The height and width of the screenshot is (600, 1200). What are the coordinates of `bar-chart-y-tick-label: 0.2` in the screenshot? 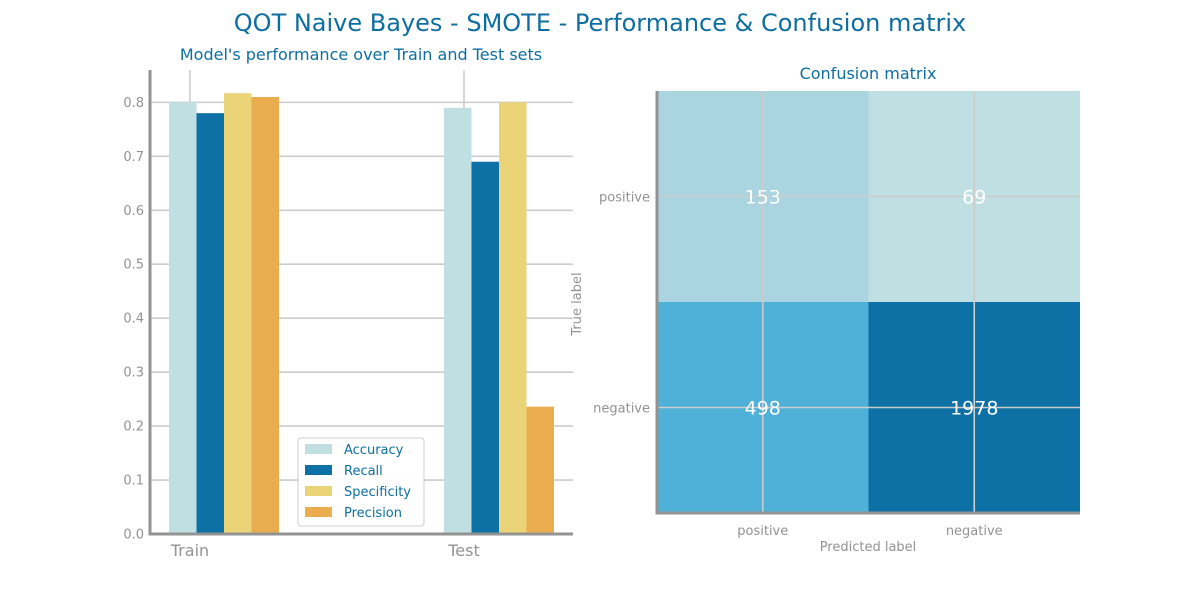 It's located at (133, 427).